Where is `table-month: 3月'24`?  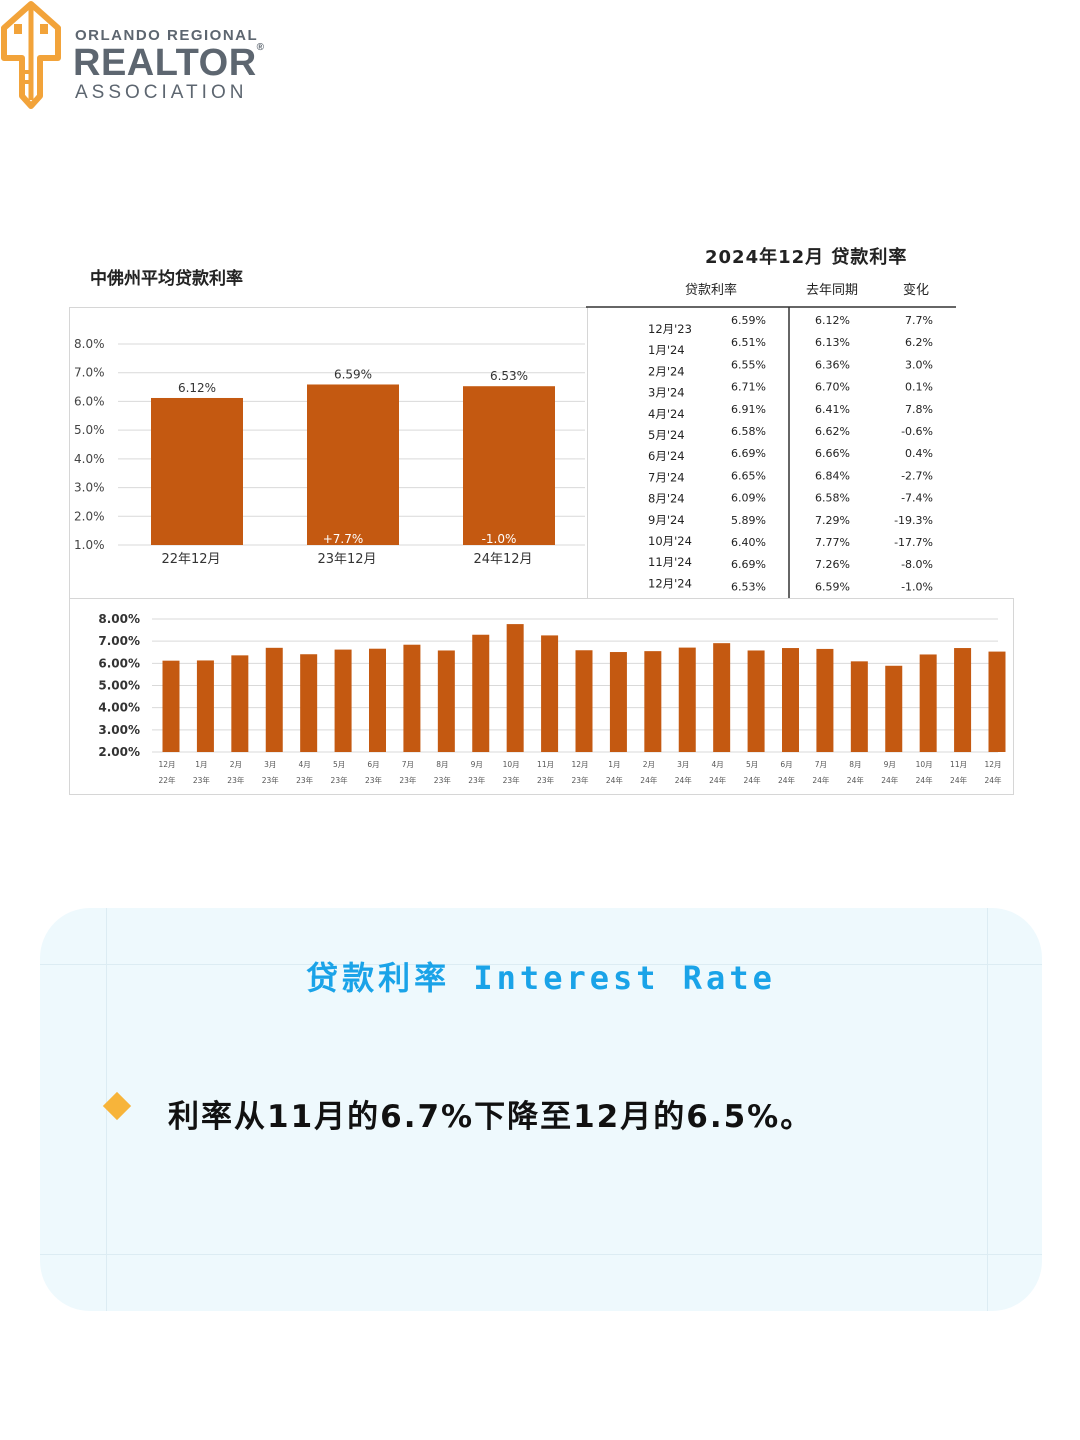
table-month: 3月'24 is located at coordinates (666, 393).